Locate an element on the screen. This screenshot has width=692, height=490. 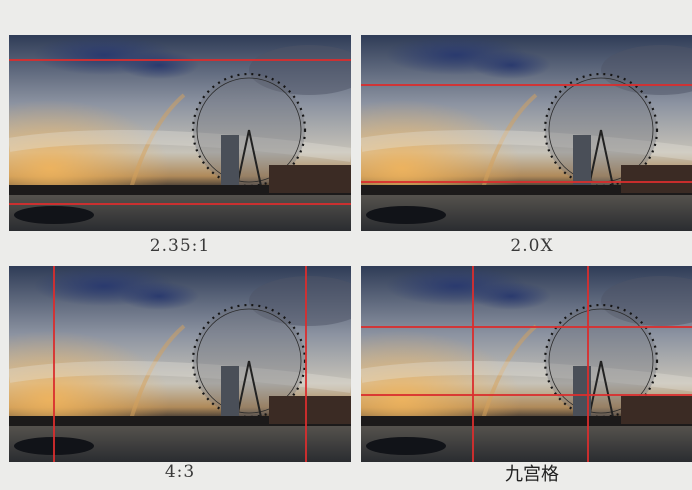
grid-line-h1 is located at coordinates (526, 327).